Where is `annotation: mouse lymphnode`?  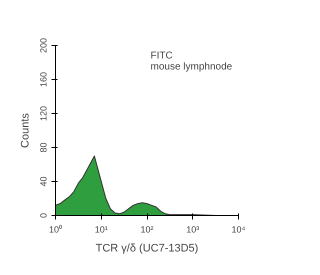 annotation: mouse lymphnode is located at coordinates (191, 67).